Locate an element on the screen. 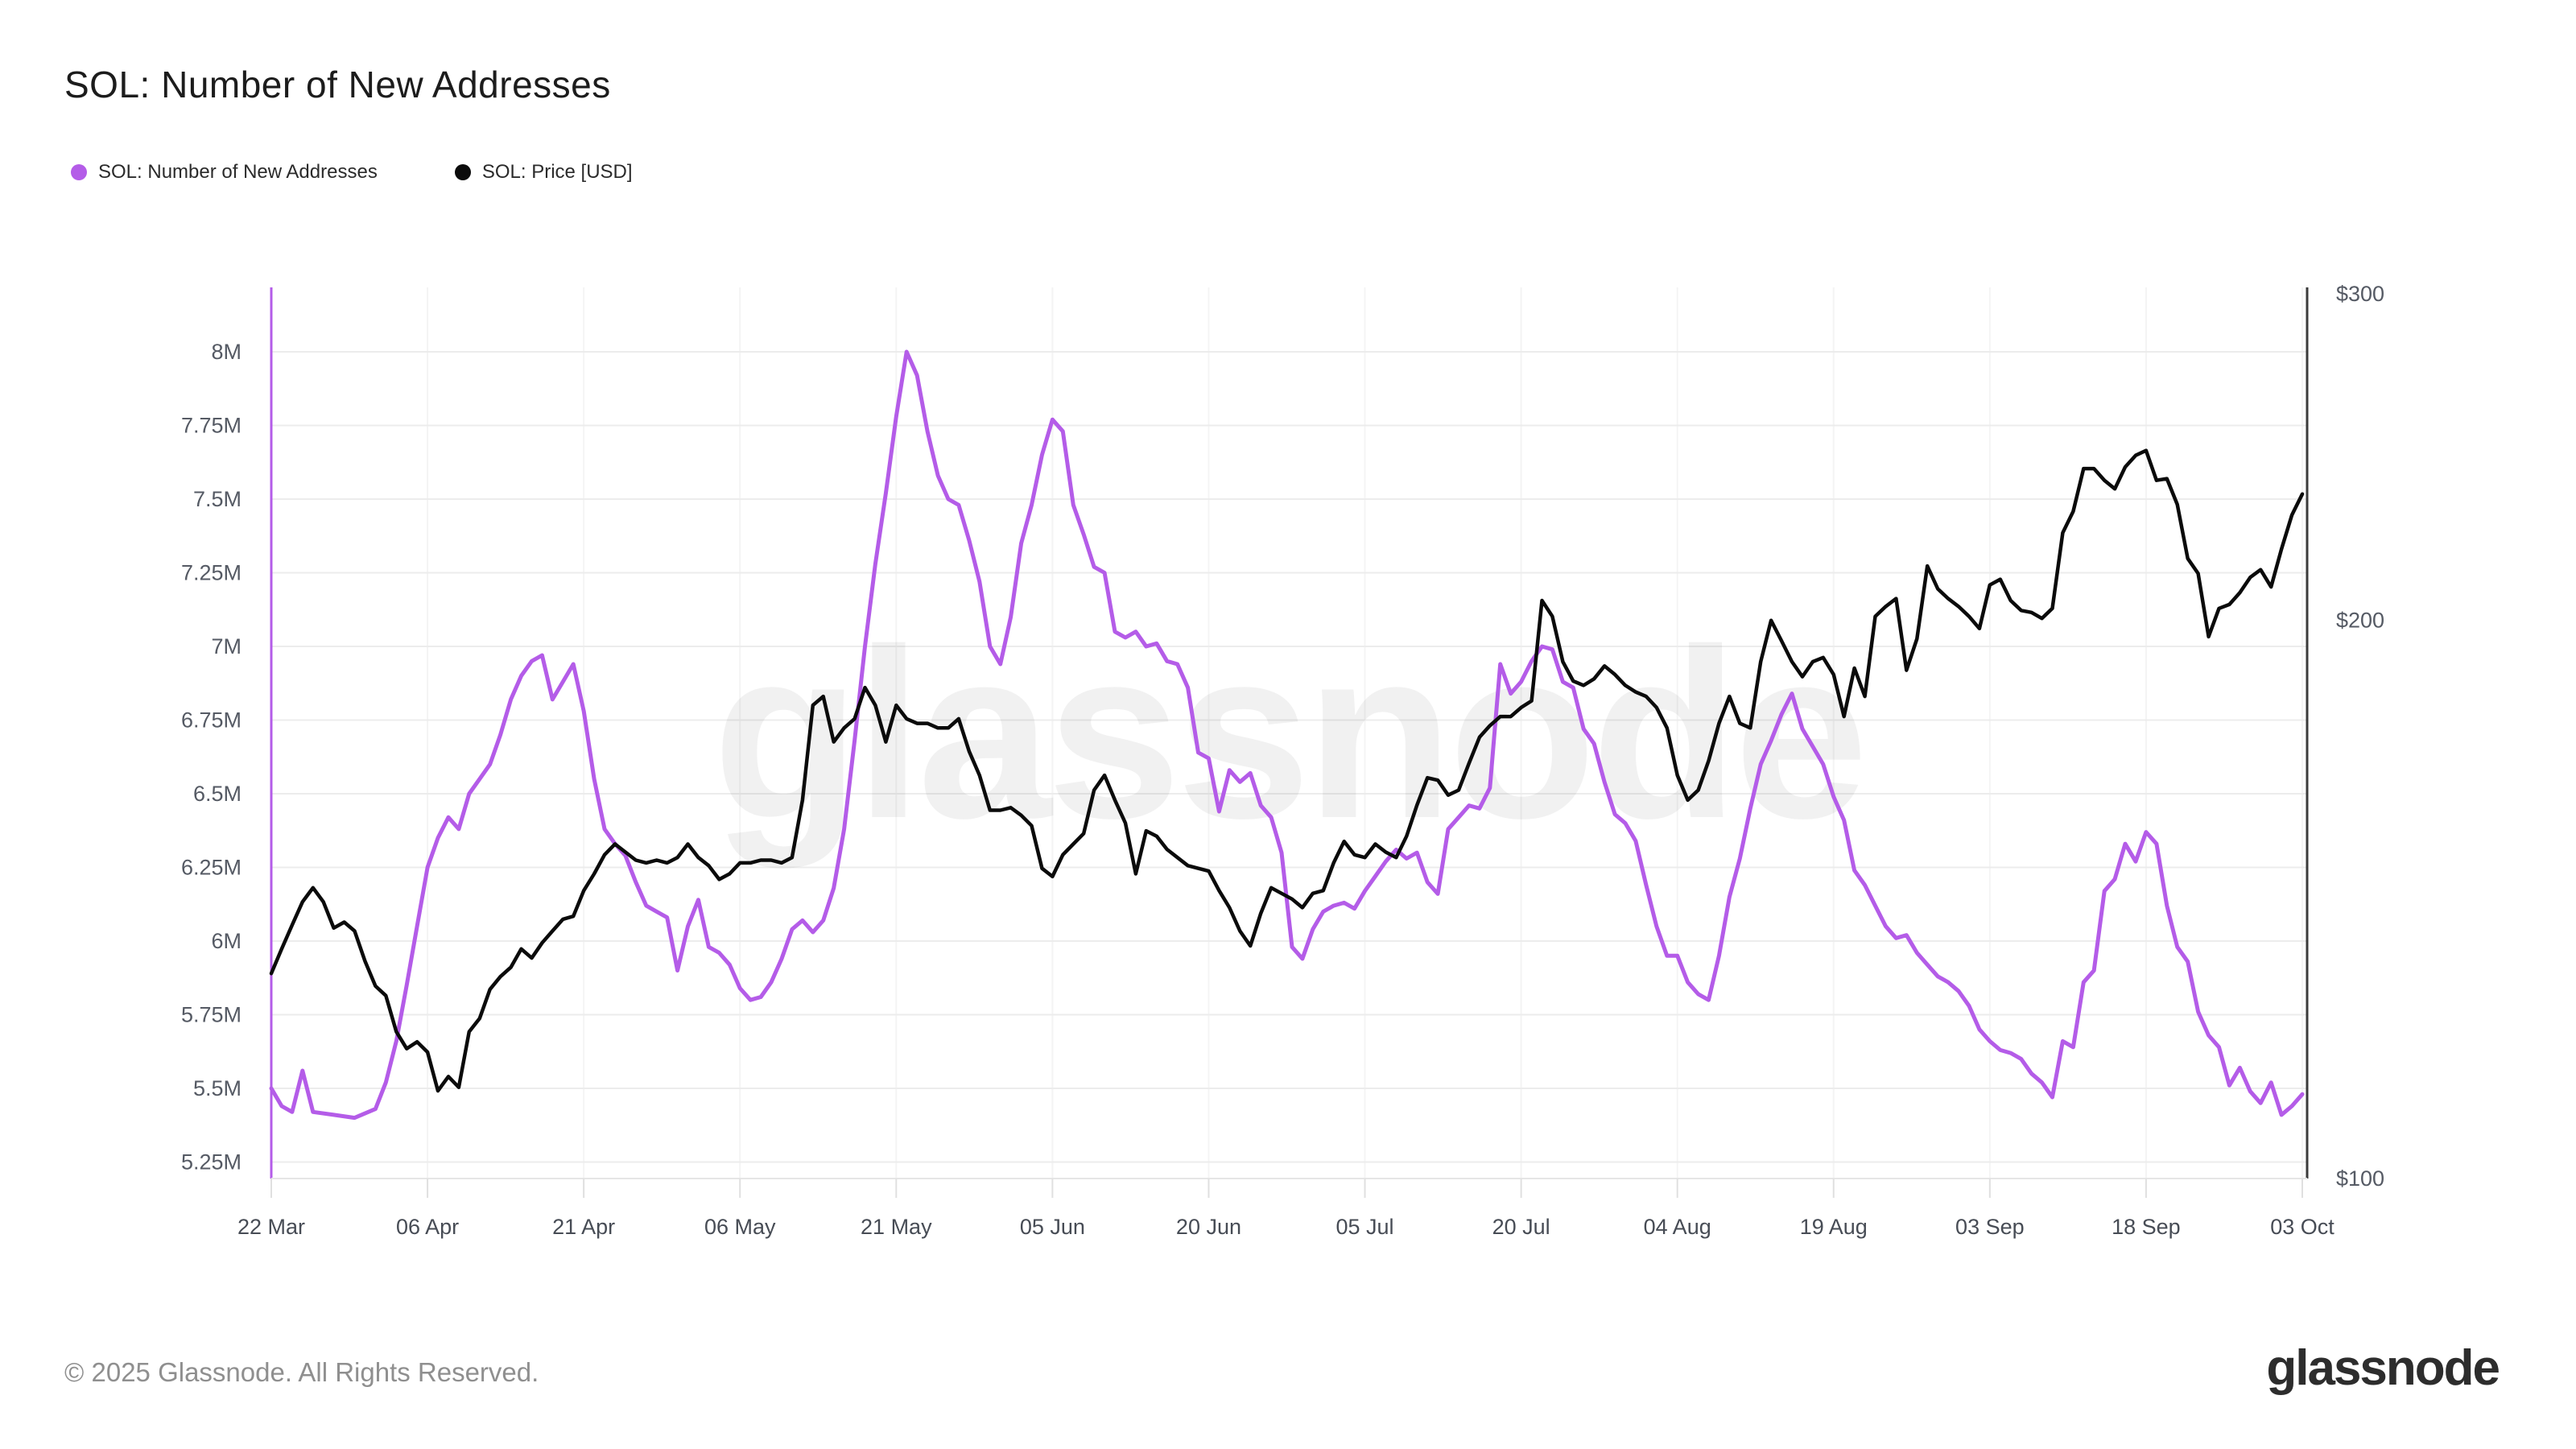 The width and height of the screenshot is (2576, 1449). svg-text: 8M is located at coordinates (226, 352).